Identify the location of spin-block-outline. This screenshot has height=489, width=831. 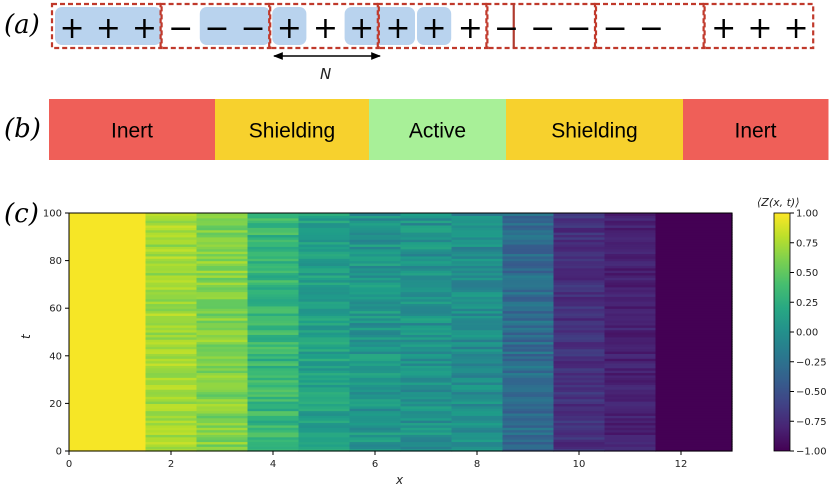
(324, 26).